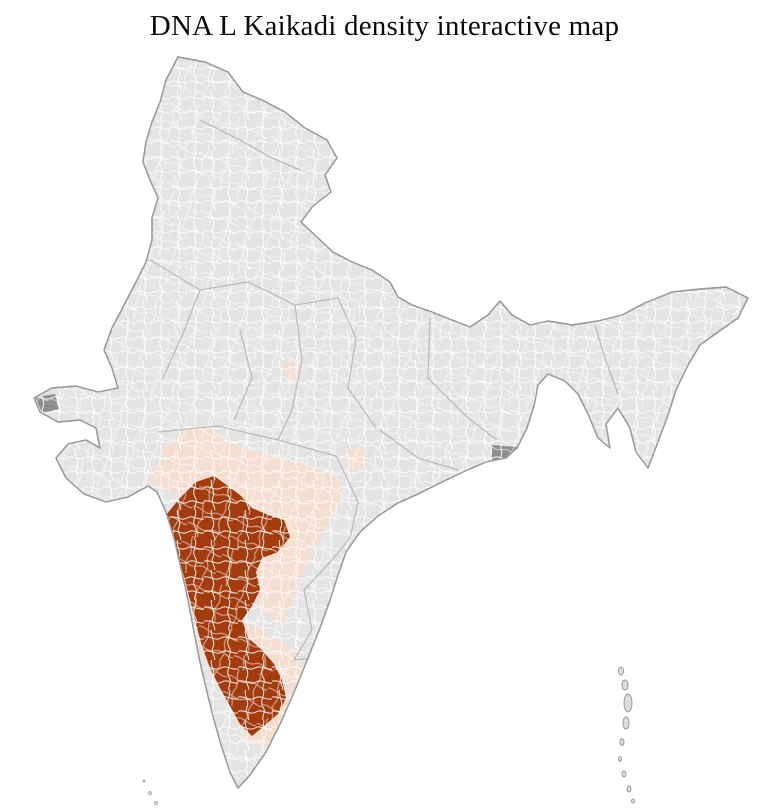 This screenshot has height=812, width=769. I want to click on andaman-nicobar-islands, so click(626, 735).